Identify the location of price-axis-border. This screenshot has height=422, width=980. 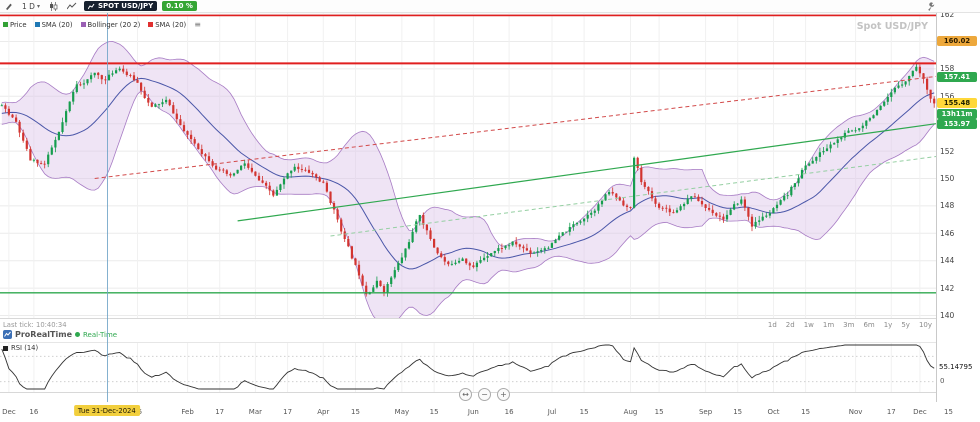
(936, 207).